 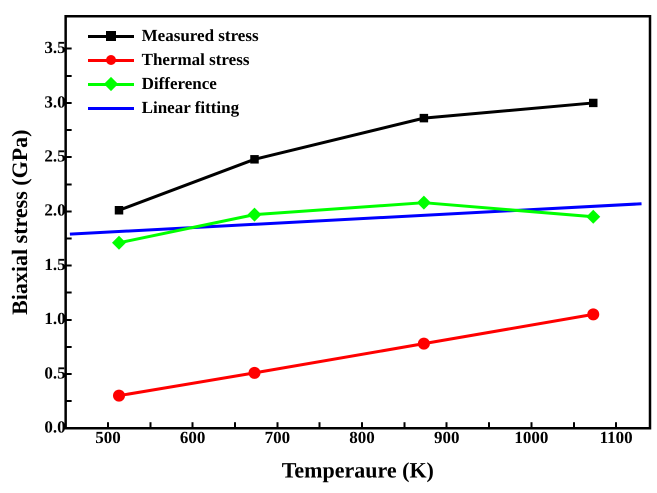 I want to click on y-tick-label: 2.0, so click(x=55, y=210).